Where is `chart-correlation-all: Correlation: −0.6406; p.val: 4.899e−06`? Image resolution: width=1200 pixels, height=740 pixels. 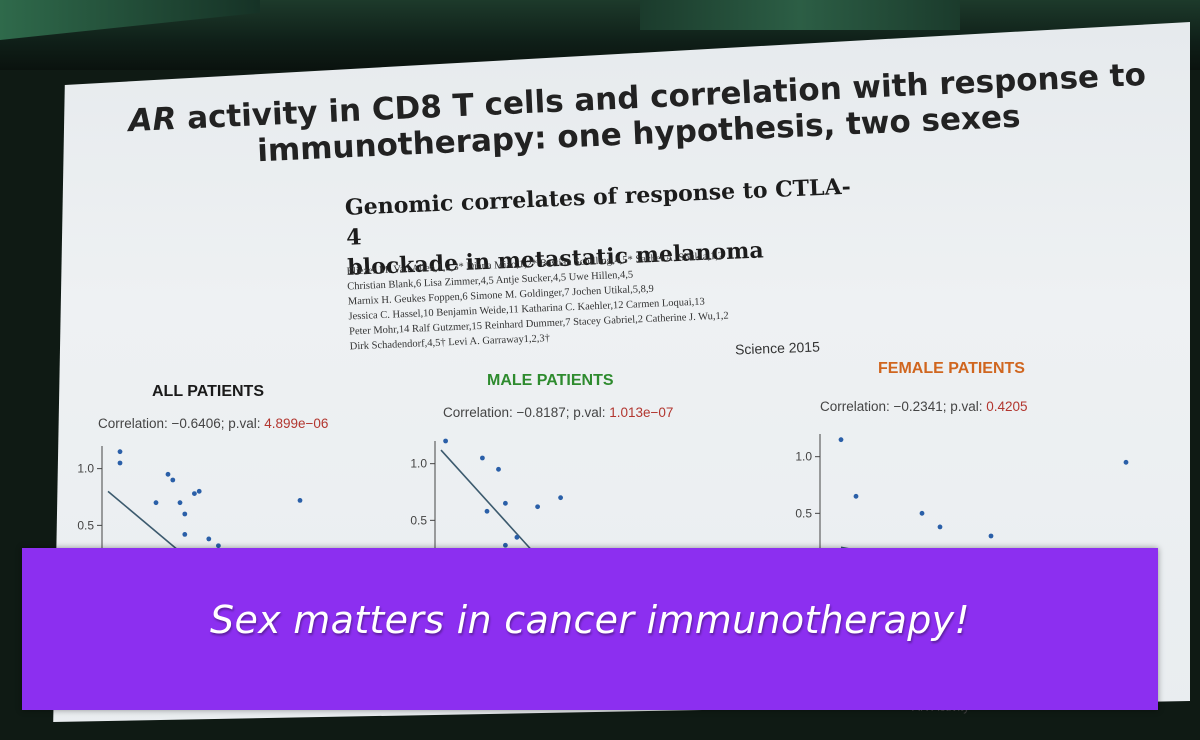
chart-correlation-all: Correlation: −0.6406; p.val: 4.899e−06 is located at coordinates (213, 423).